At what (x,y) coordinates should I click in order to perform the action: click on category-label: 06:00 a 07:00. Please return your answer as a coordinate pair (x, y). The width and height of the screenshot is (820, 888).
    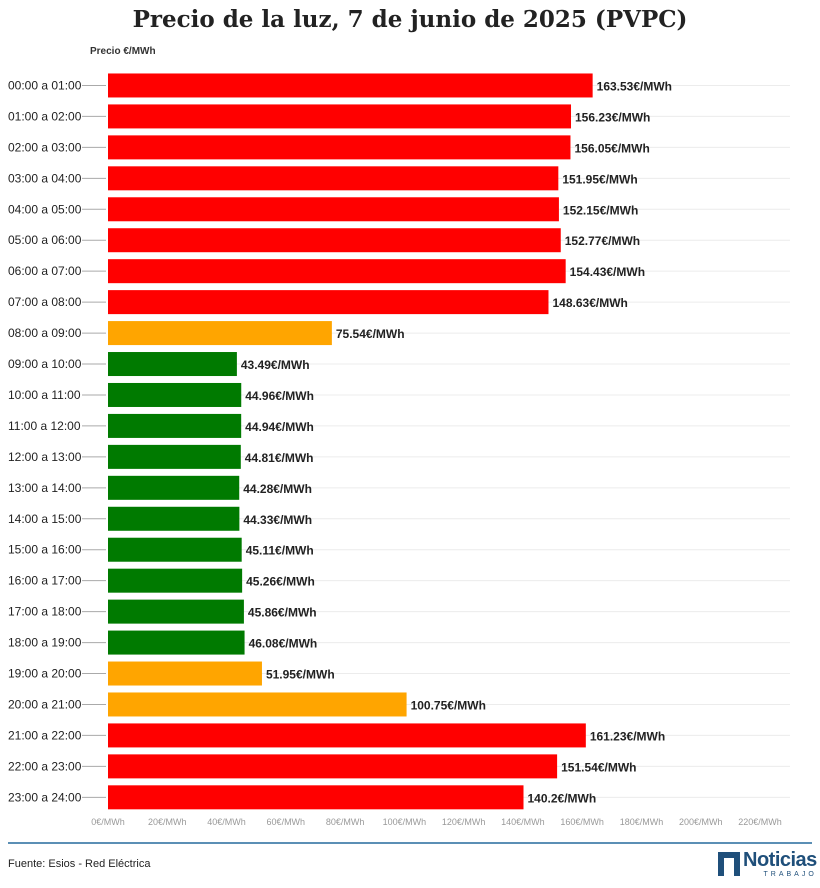
    Looking at the image, I should click on (45, 271).